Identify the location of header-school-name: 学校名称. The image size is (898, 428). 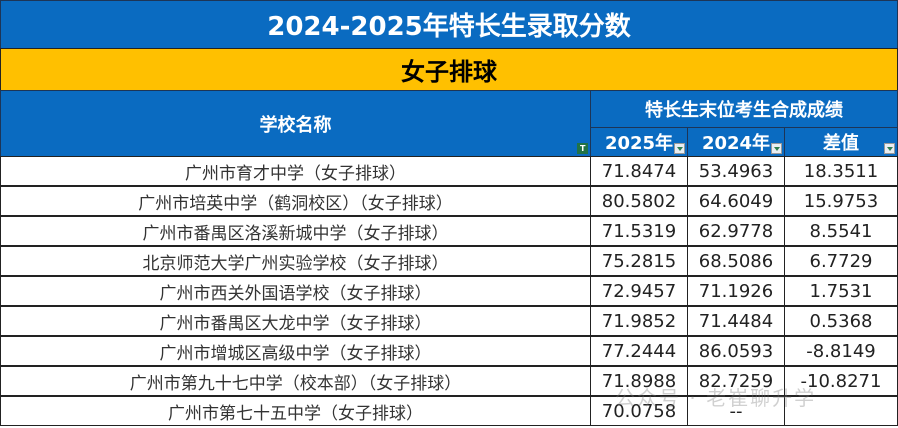
(295, 123).